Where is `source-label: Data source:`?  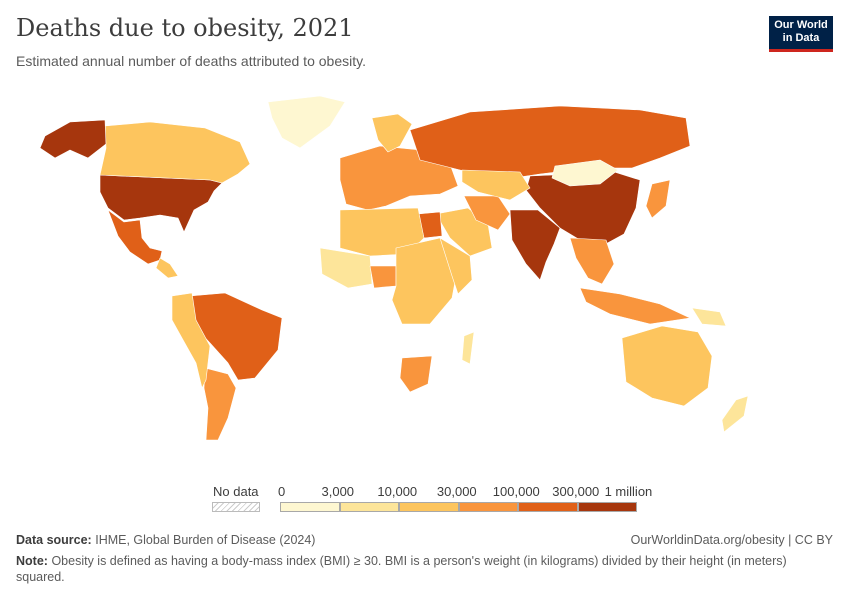 source-label: Data source: is located at coordinates (54, 540).